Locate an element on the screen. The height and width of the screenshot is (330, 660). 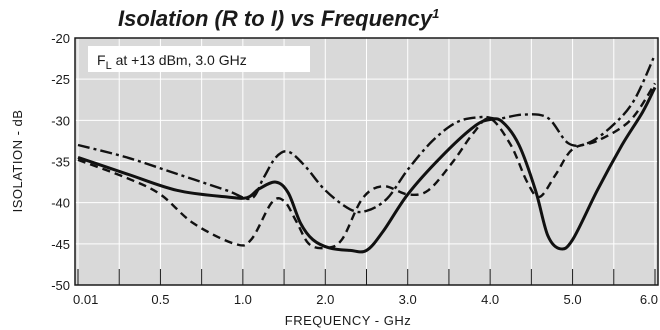
x-tick-label: 2.0 is located at coordinates (325, 299).